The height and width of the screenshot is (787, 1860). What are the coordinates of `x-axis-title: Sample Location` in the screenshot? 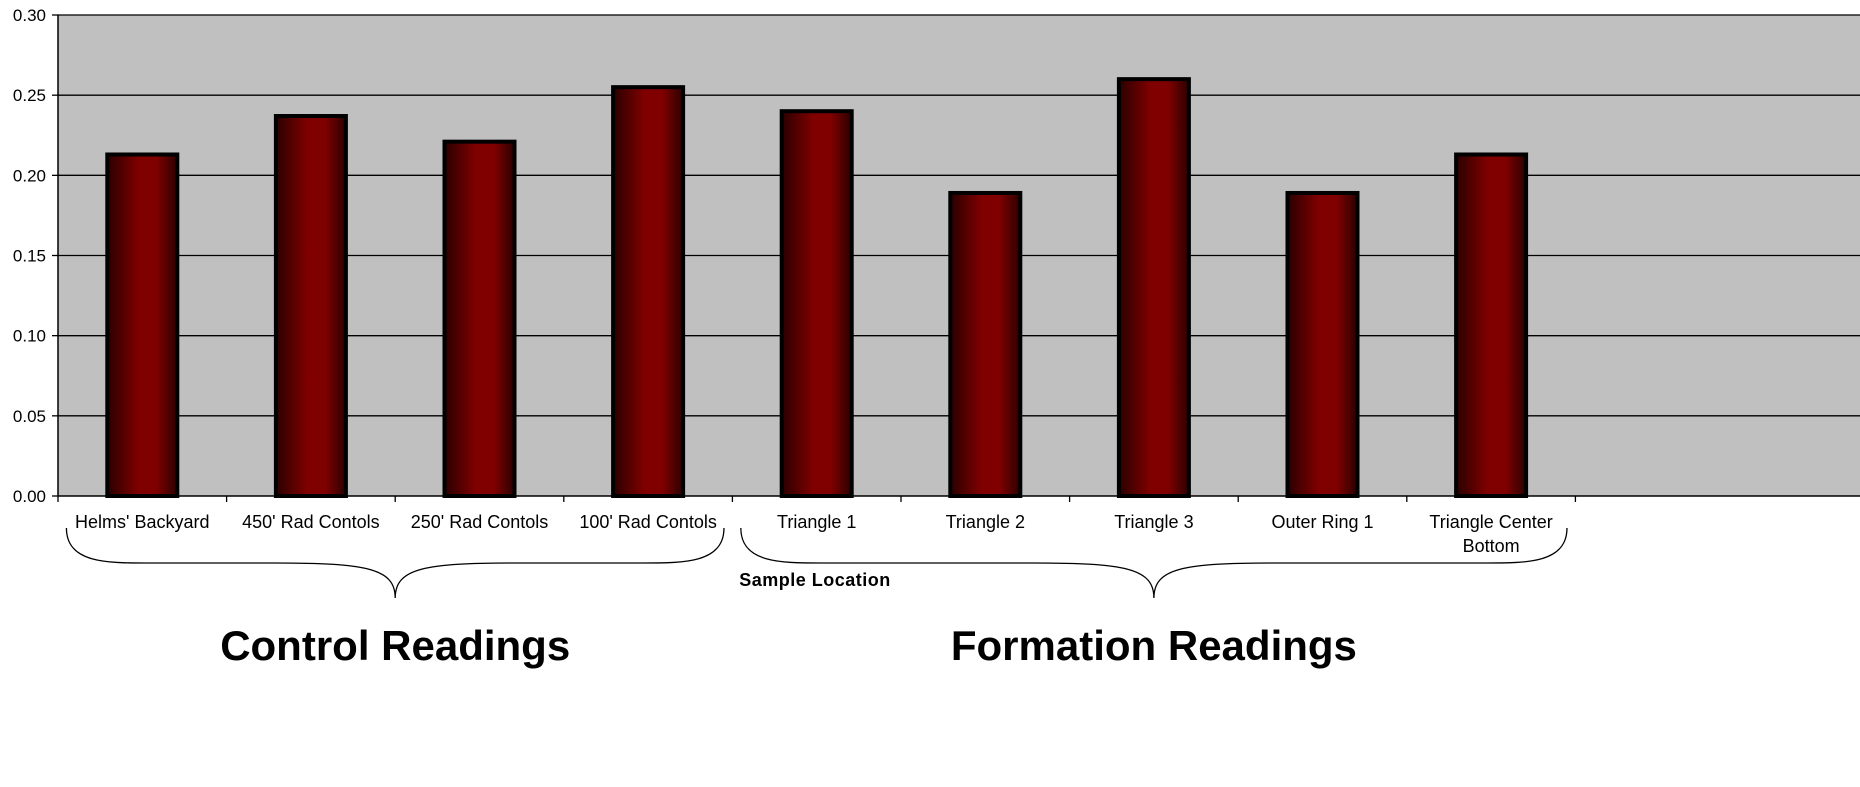 It's located at (815, 580).